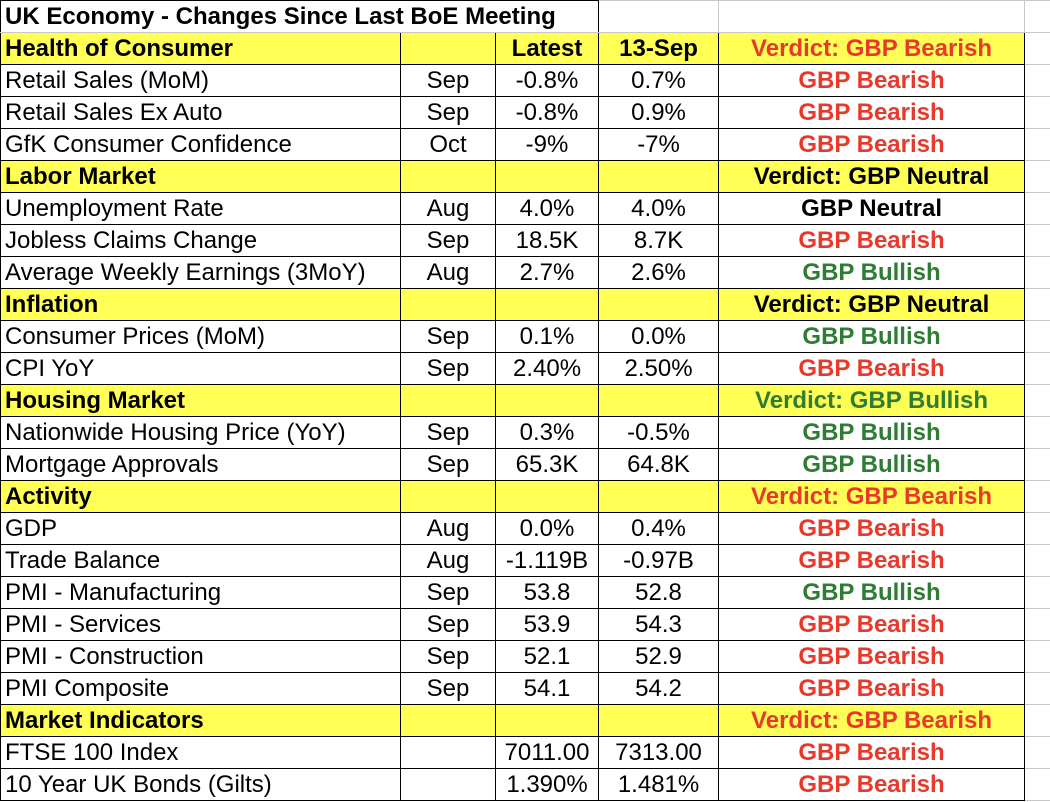 This screenshot has width=1050, height=802. Describe the element at coordinates (659, 80) in the screenshot. I see `previous-value: 0.7%` at that location.